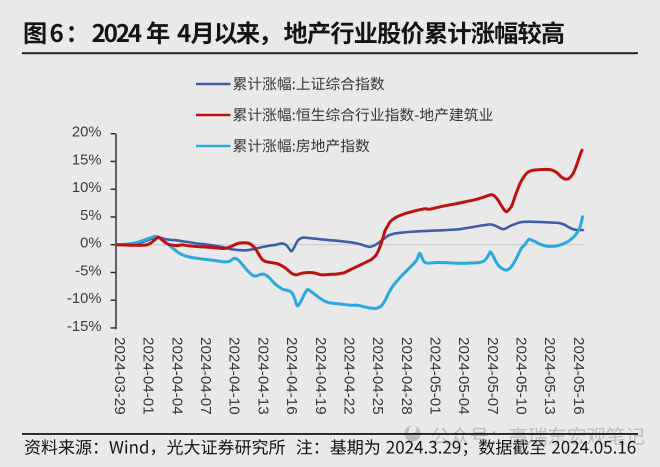  I want to click on svg-text: 2024-04-01, so click(148, 376).